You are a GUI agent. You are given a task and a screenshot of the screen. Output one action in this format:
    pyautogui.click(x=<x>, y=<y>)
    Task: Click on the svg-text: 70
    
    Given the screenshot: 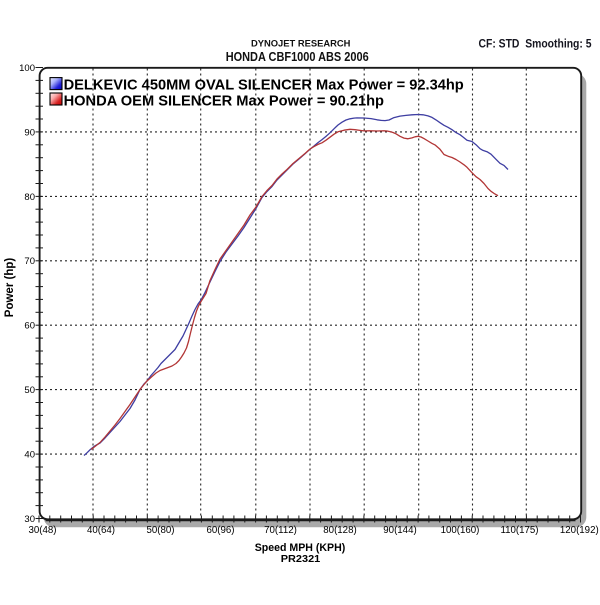 What is the action you would take?
    pyautogui.click(x=29, y=261)
    